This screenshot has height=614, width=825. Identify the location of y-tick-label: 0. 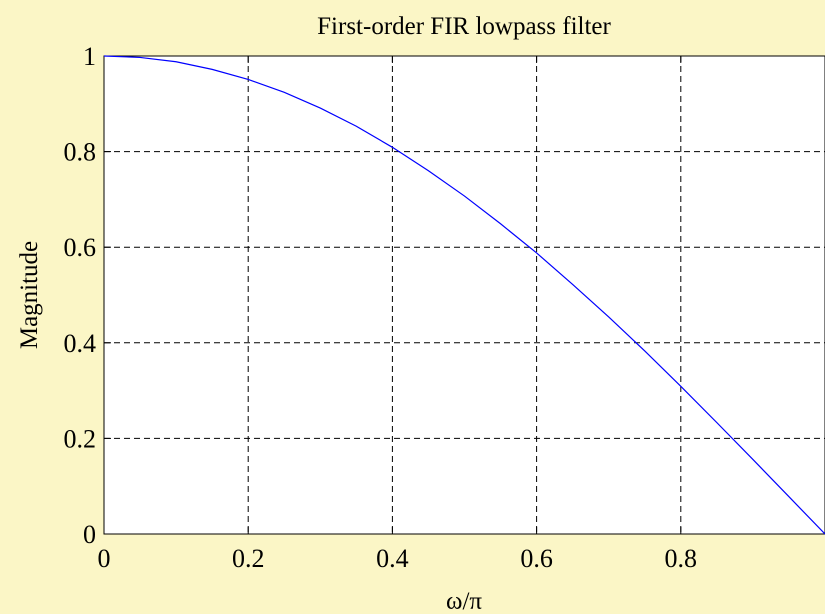
(89, 534).